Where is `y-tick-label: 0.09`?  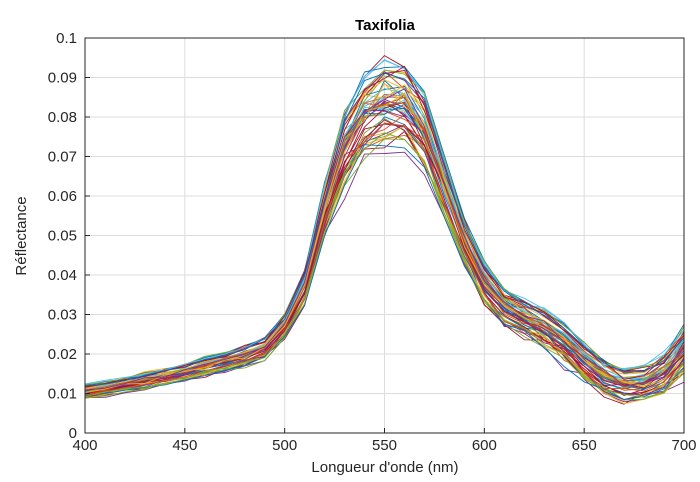
y-tick-label: 0.09 is located at coordinates (62, 78).